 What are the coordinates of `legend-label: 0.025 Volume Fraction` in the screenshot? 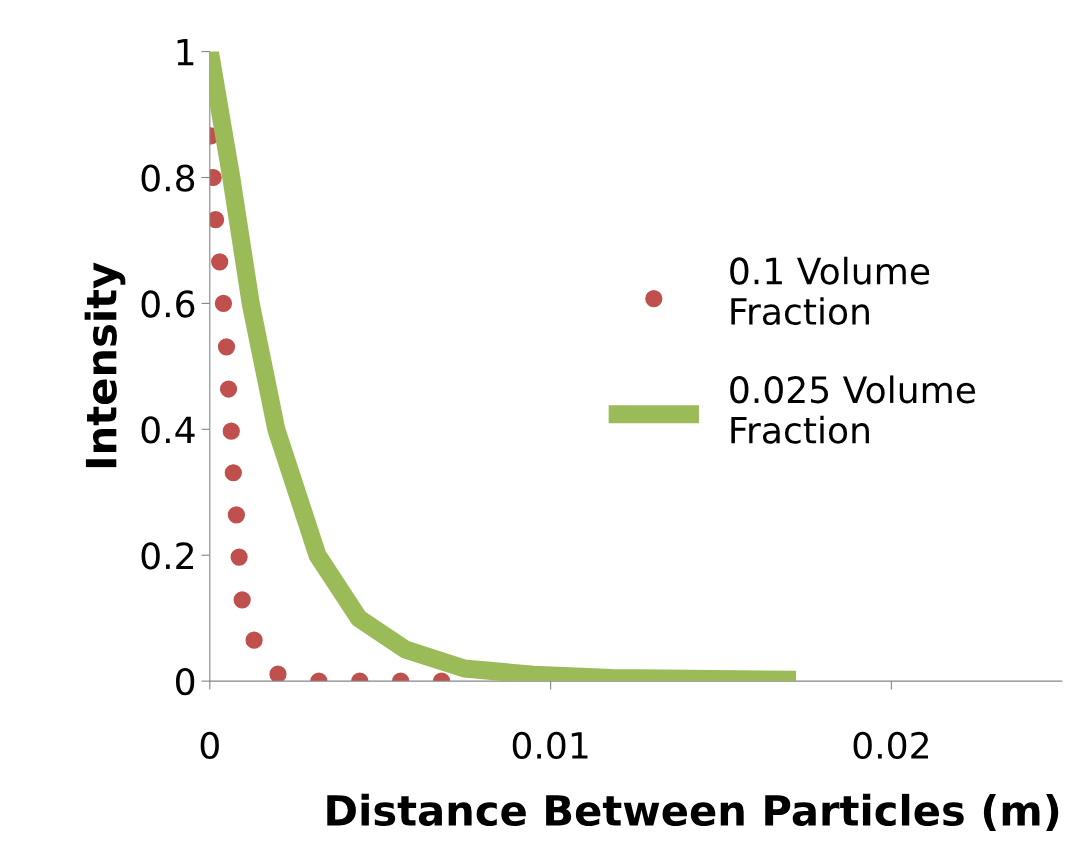 It's located at (853, 409).